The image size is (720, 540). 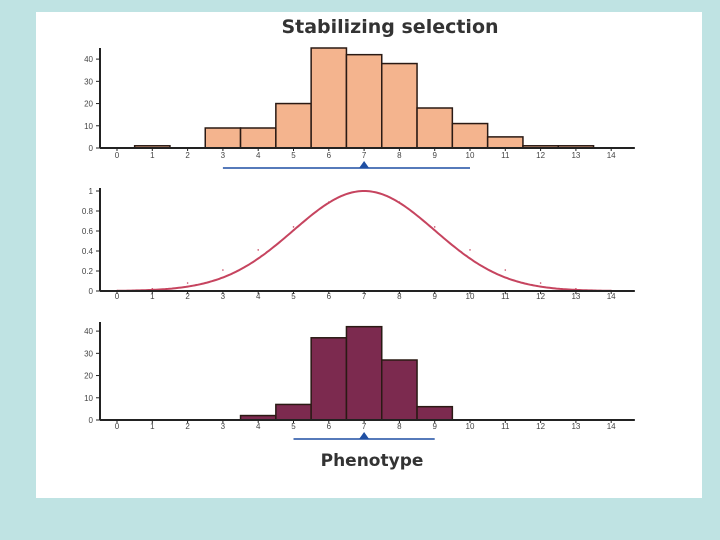 What do you see at coordinates (88, 271) in the screenshot?
I see `y-tick-label: 0.2` at bounding box center [88, 271].